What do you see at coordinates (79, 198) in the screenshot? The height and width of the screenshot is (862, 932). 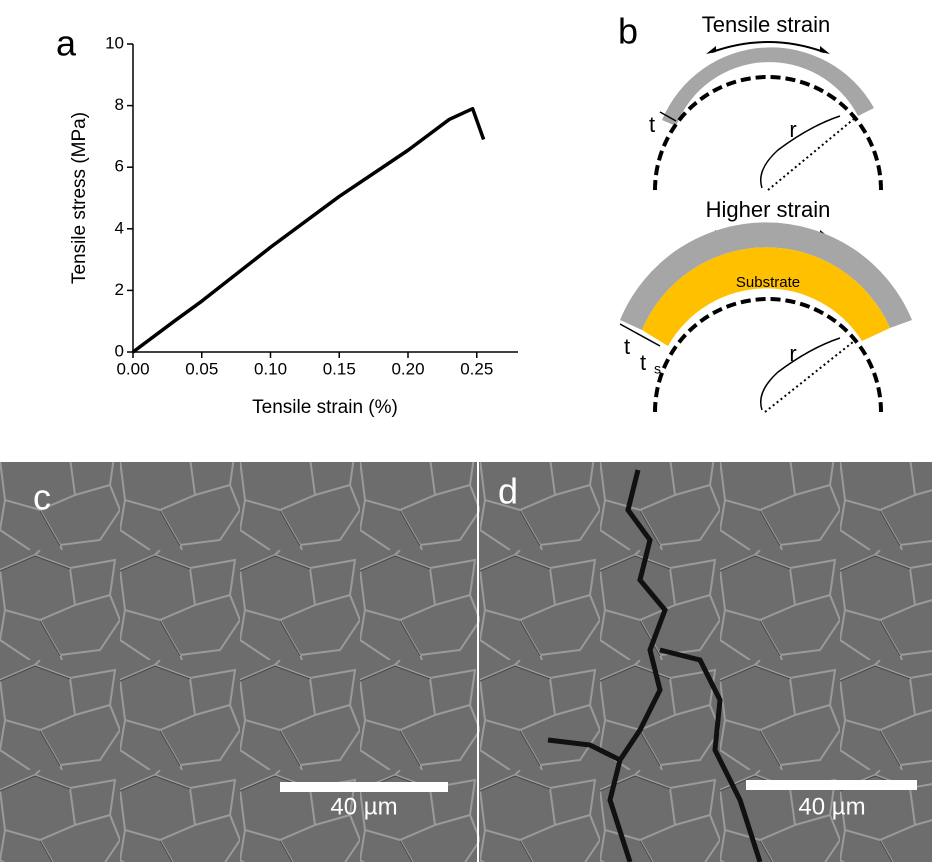 I see `y-axis-title: Tensile stress (MPa)` at bounding box center [79, 198].